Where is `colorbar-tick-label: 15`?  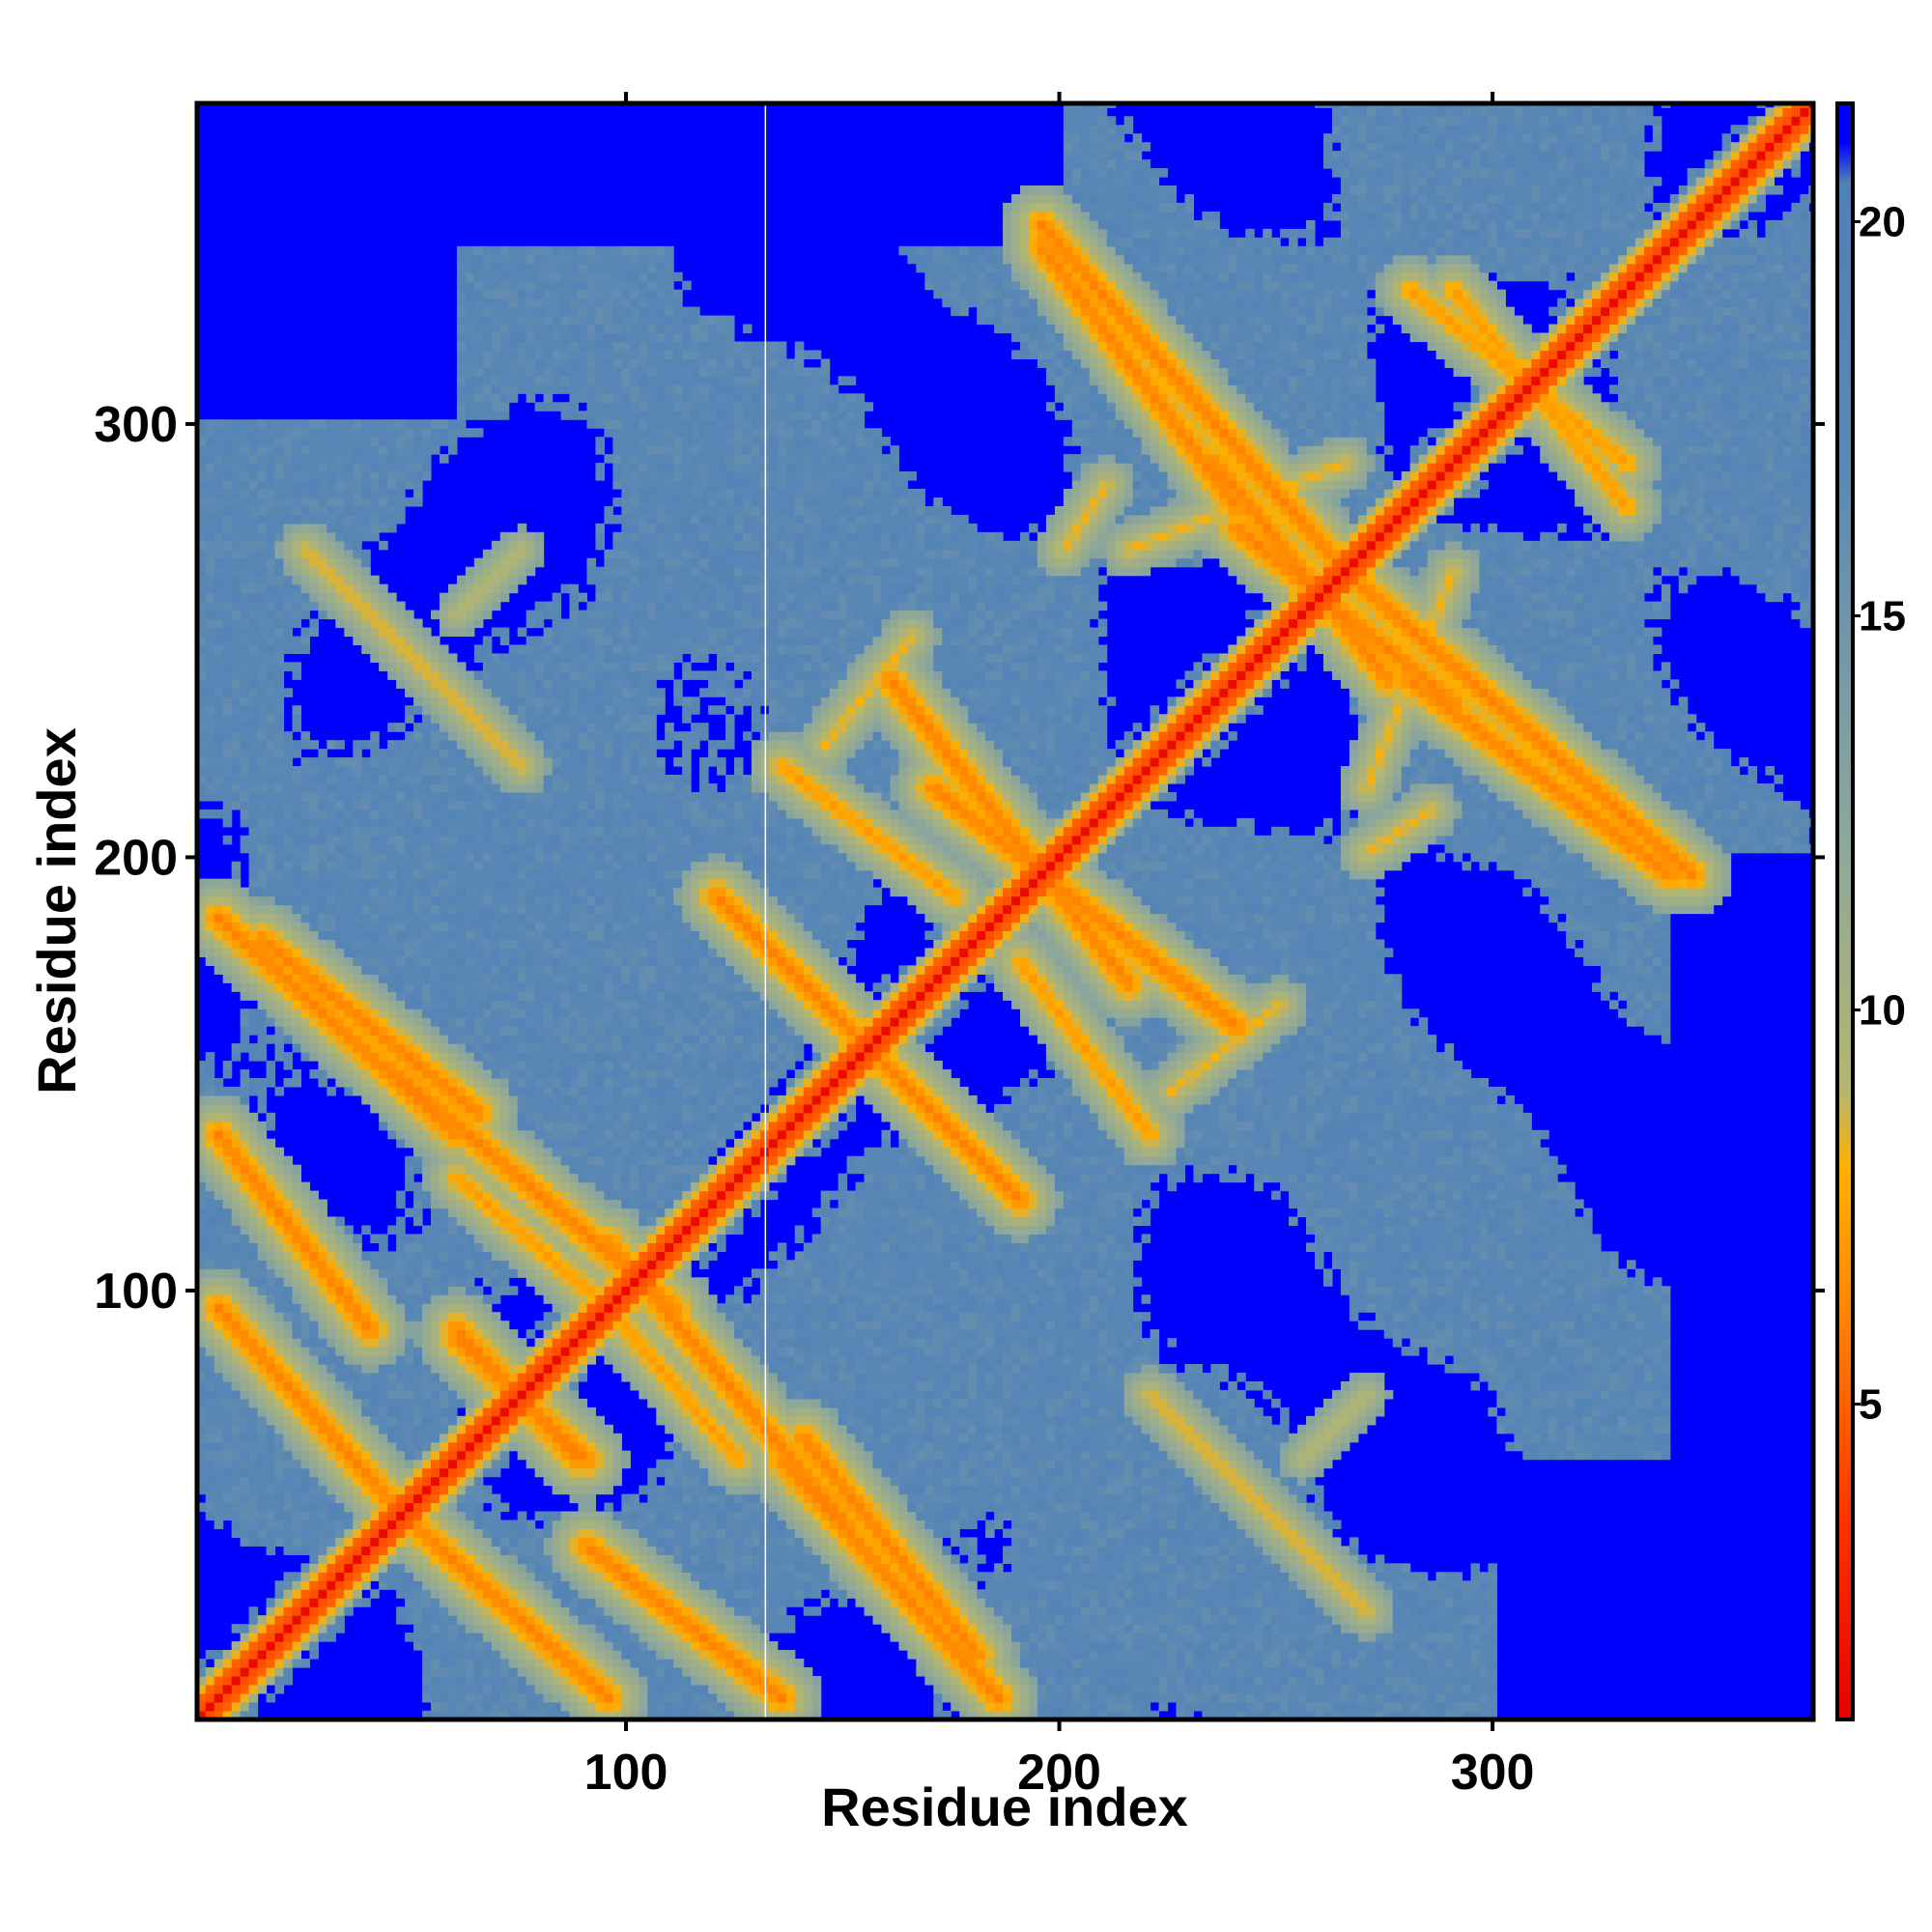
colorbar-tick-label: 15 is located at coordinates (1882, 615).